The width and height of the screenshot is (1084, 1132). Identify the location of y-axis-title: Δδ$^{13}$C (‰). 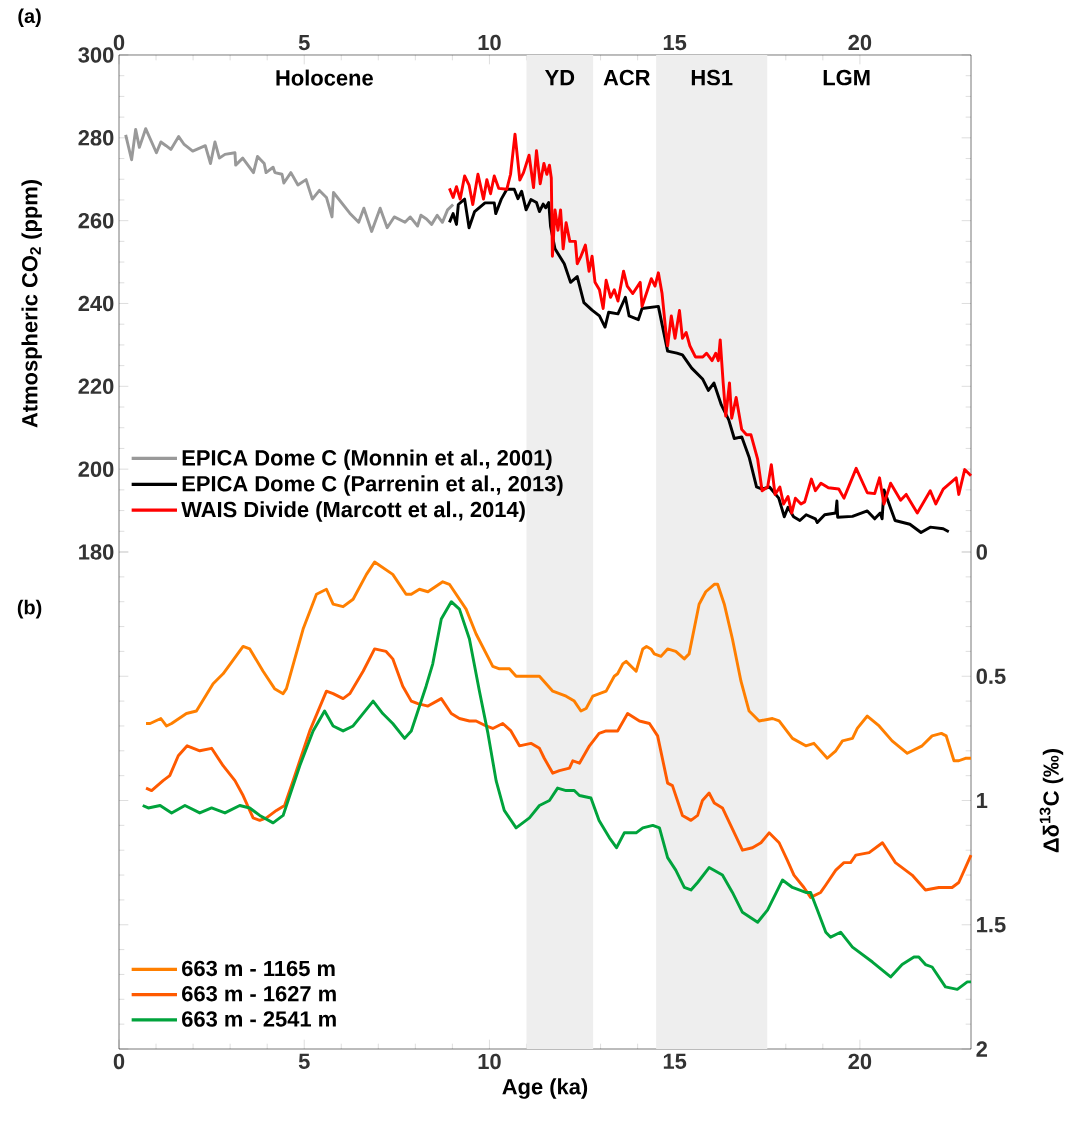
(1051, 801).